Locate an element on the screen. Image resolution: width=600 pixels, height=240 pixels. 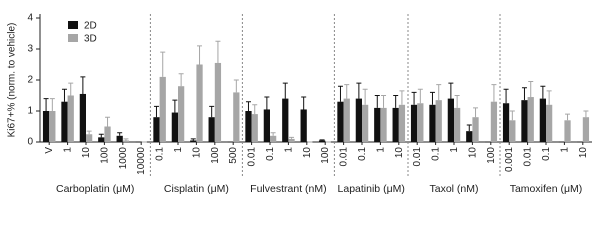
y-tick-label: 2 is located at coordinates (30, 80).